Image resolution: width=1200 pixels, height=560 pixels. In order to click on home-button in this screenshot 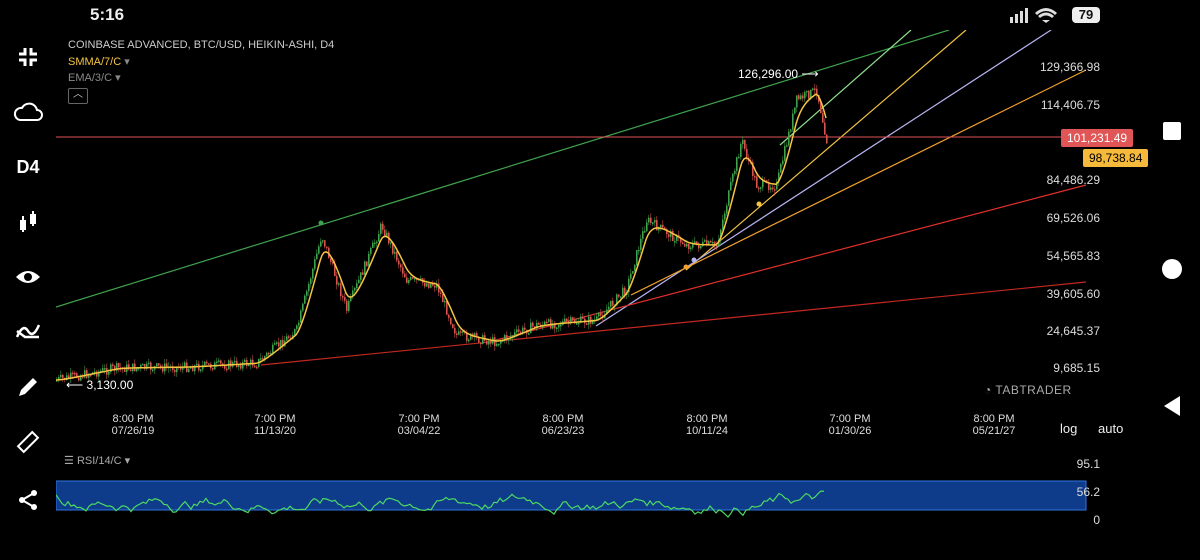, I will do `click(1172, 269)`.